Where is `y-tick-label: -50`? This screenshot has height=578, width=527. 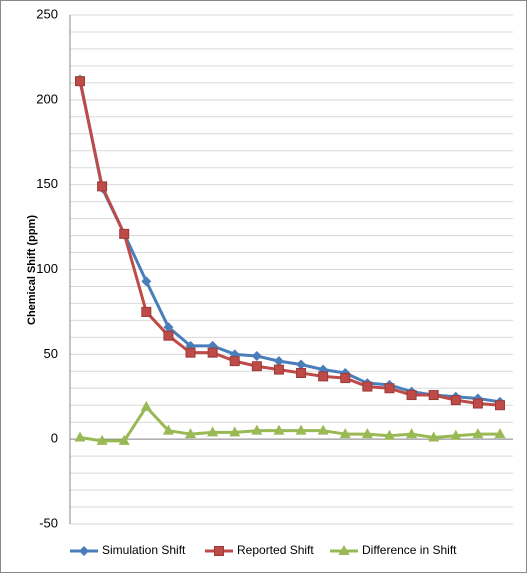 y-tick-label: -50 is located at coordinates (48, 522).